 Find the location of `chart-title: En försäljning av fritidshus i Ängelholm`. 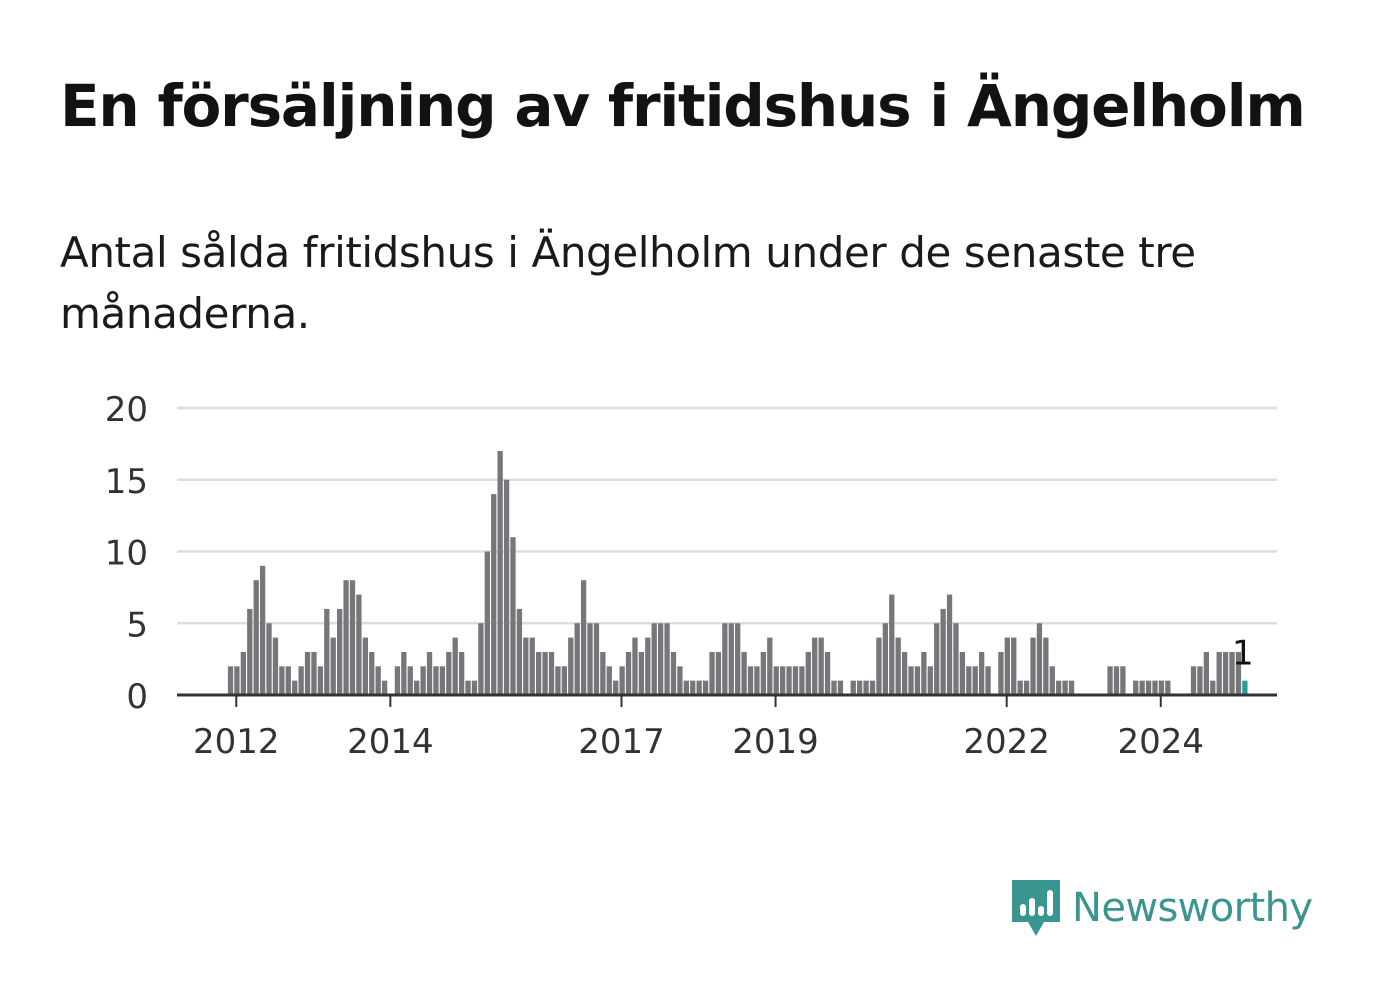

chart-title: En försäljning av fritidshus i Ängelholm is located at coordinates (683, 106).